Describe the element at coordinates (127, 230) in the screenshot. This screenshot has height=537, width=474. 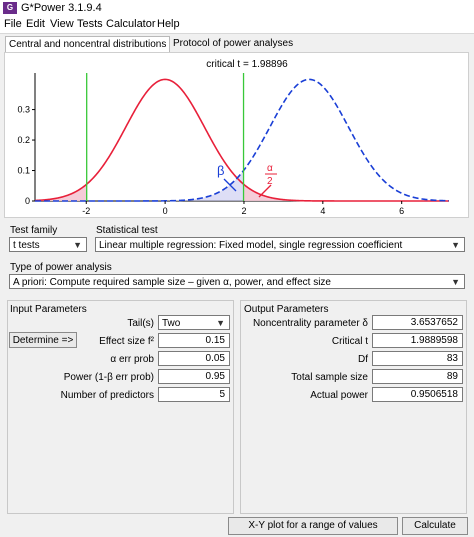
I see `statistical-test-label: Statistical test` at that location.